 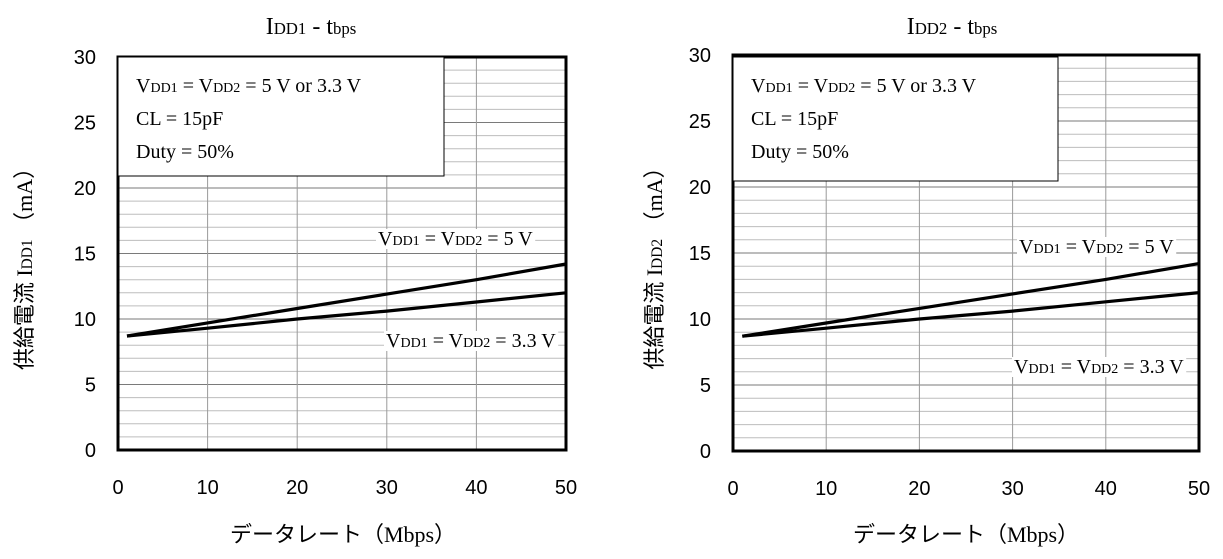 What do you see at coordinates (952, 27) in the screenshot?
I see `chart-title: IDD2 - tbps` at bounding box center [952, 27].